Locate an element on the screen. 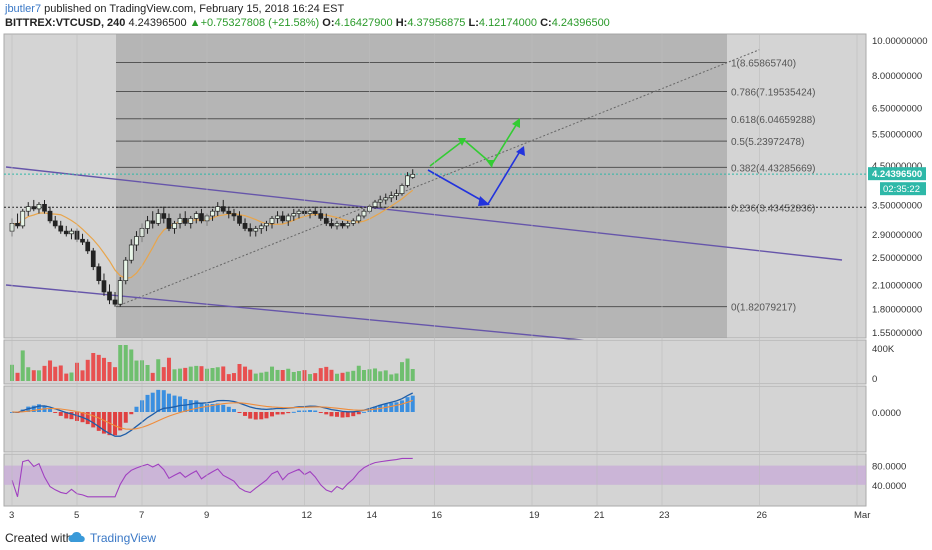 Image resolution: width=932 pixels, height=550 pixels. time-tick-label: 26 is located at coordinates (762, 515).